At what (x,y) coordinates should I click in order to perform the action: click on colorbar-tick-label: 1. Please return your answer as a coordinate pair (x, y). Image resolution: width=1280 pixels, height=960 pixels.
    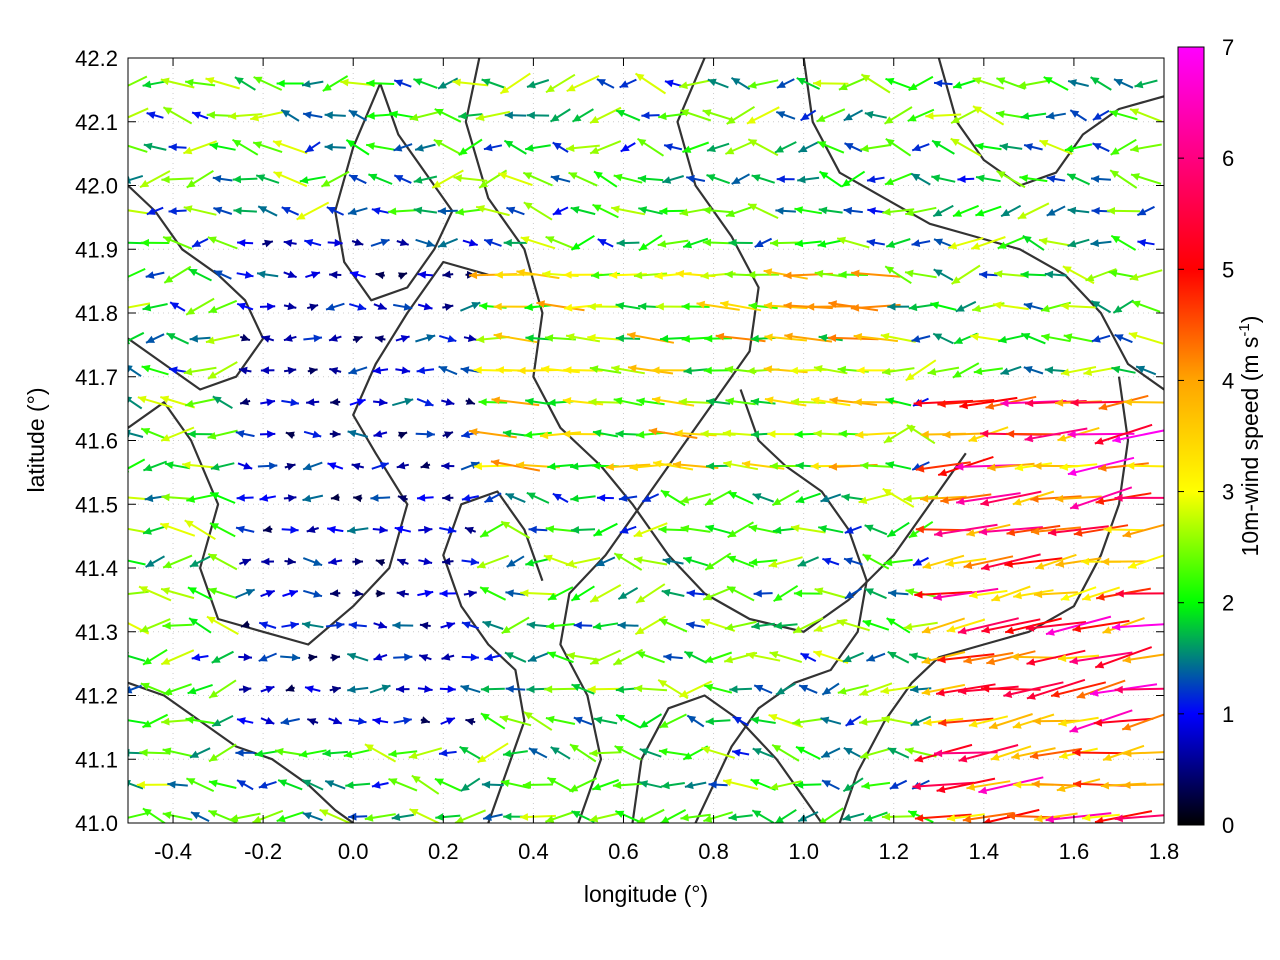
    Looking at the image, I should click on (1228, 714).